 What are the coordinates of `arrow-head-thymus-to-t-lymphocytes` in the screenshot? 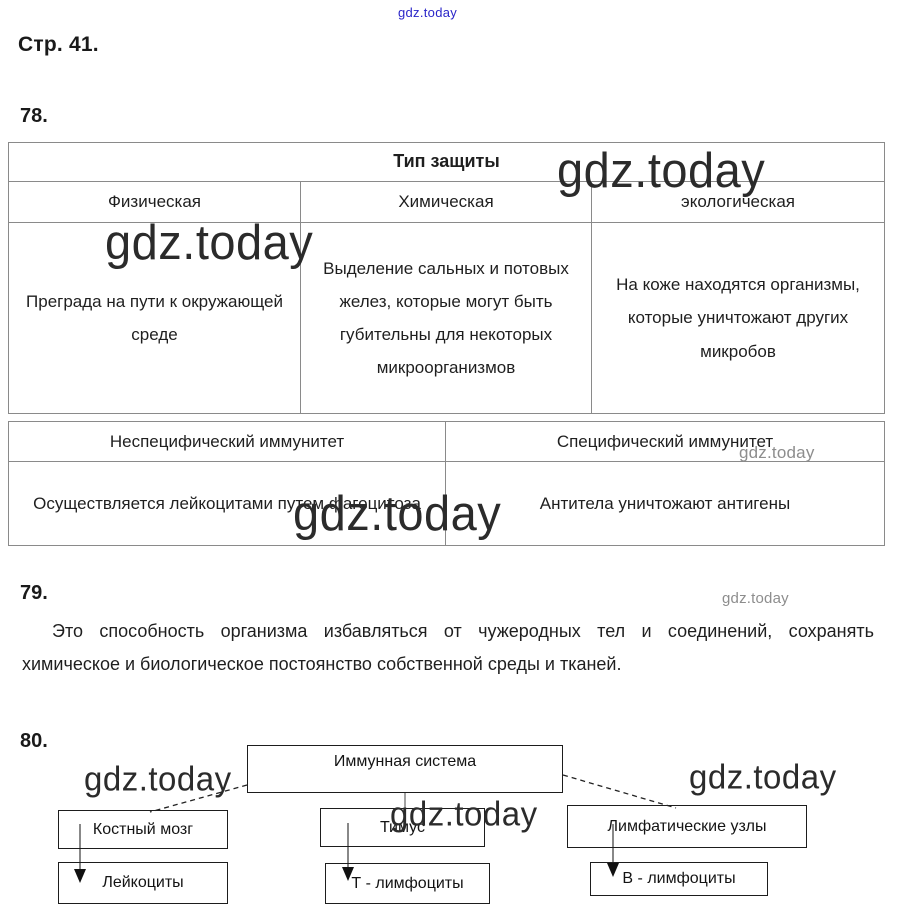 It's located at (348, 874).